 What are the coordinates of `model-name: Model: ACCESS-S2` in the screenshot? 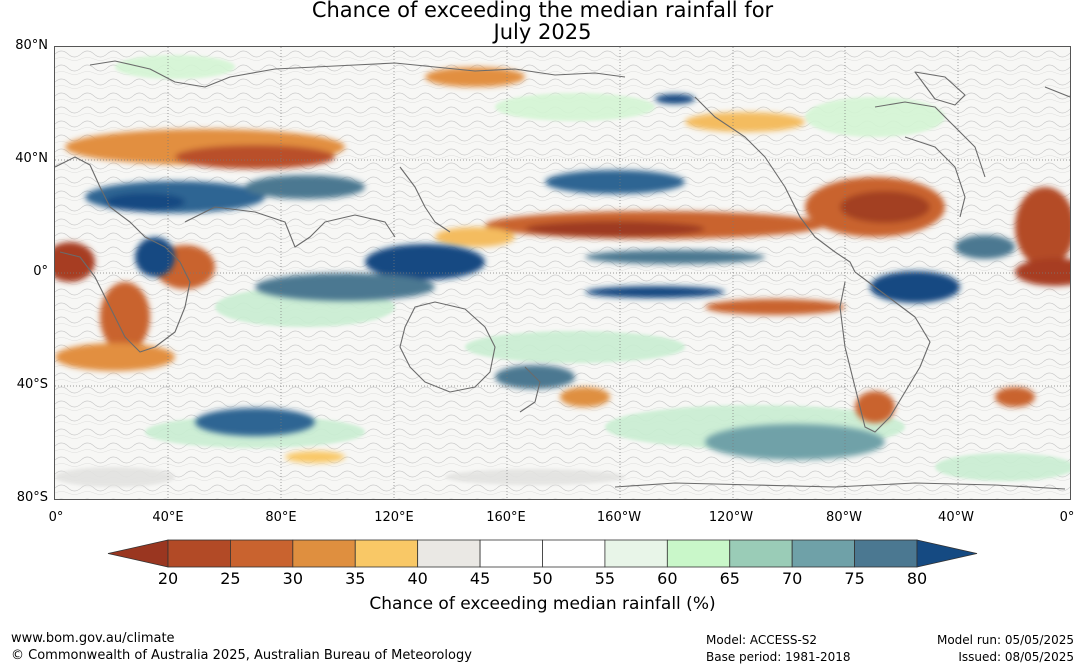 It's located at (762, 640).